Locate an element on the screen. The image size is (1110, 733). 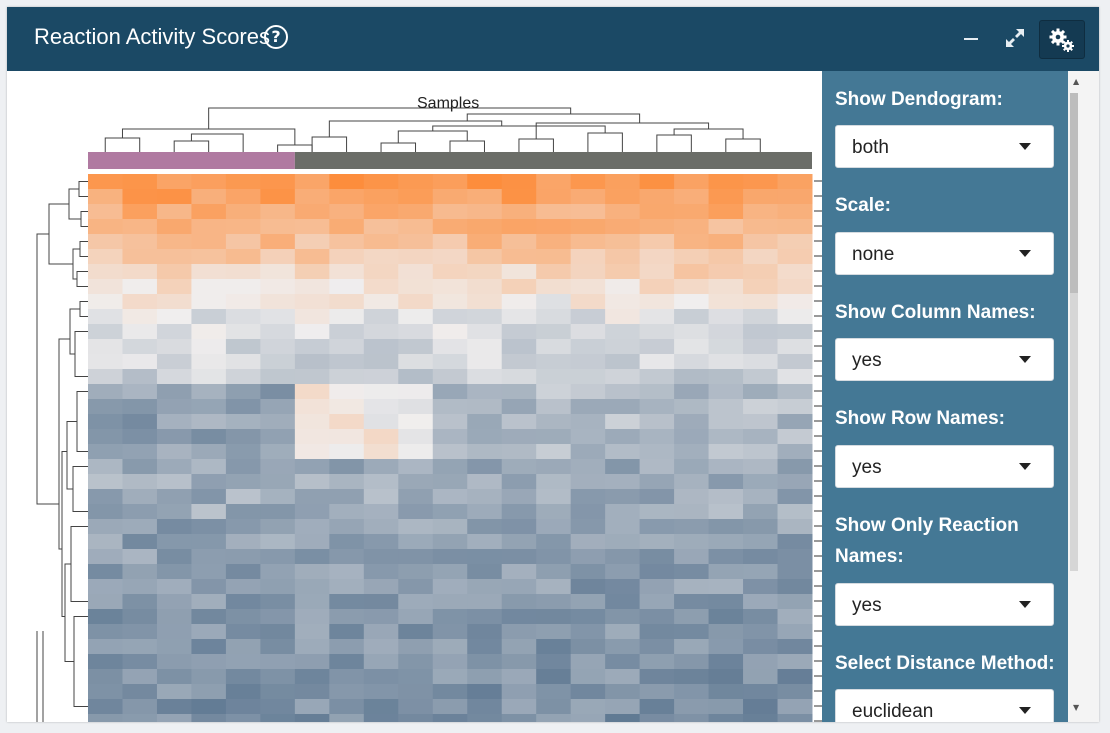
dendogram-select: both is located at coordinates (944, 146).